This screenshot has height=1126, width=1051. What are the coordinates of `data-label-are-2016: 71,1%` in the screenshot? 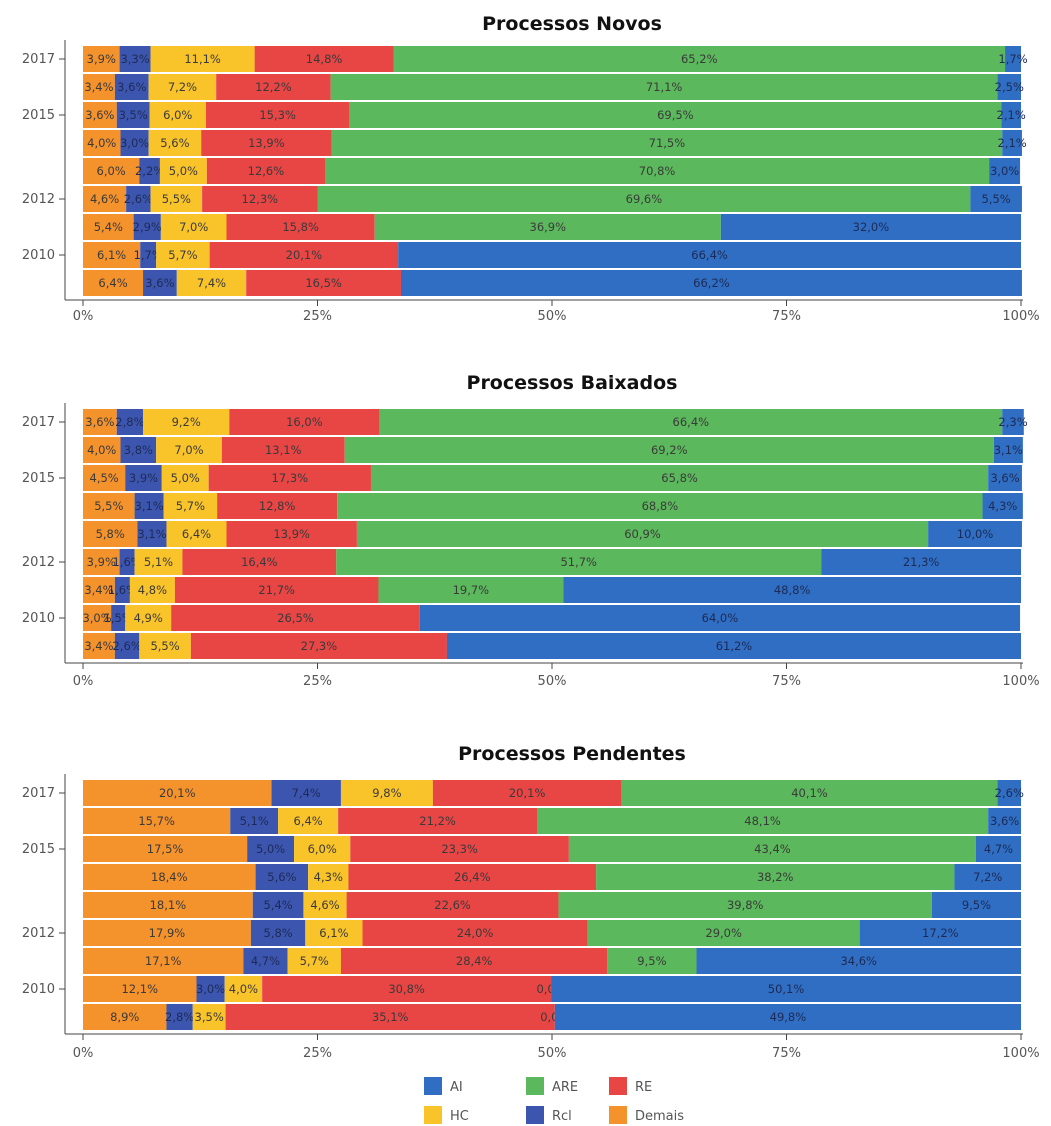 It's located at (664, 87).